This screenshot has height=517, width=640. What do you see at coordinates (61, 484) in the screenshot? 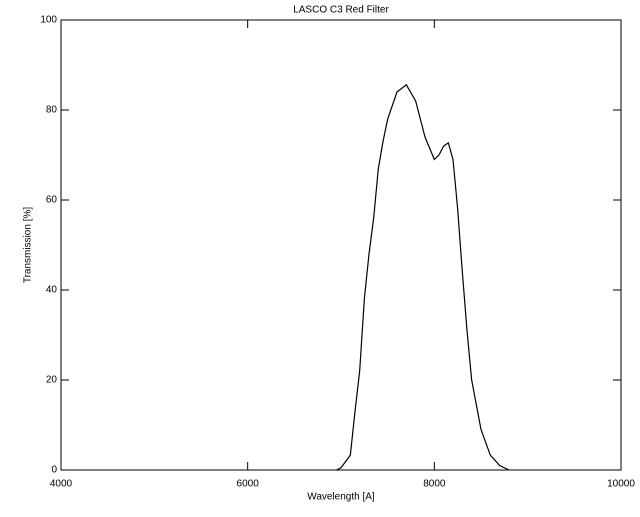
I see `x-tick-label: 4000` at bounding box center [61, 484].